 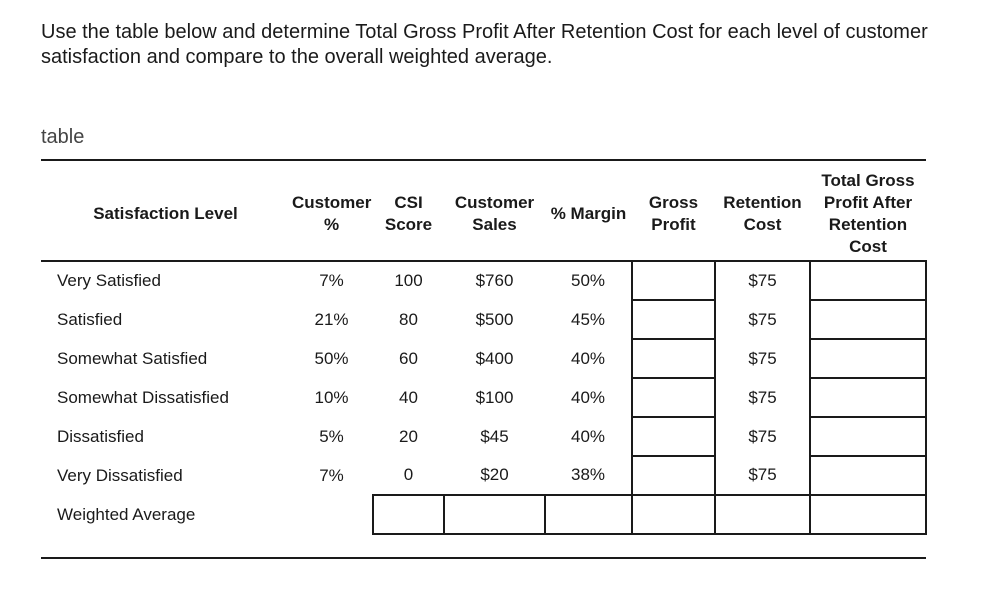 I want to click on weighted-average-row: Weighted Average, so click(x=484, y=514).